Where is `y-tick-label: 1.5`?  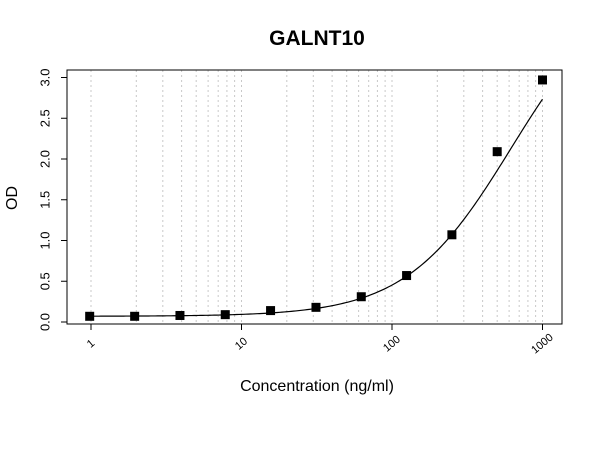 y-tick-label: 1.5 is located at coordinates (45, 200).